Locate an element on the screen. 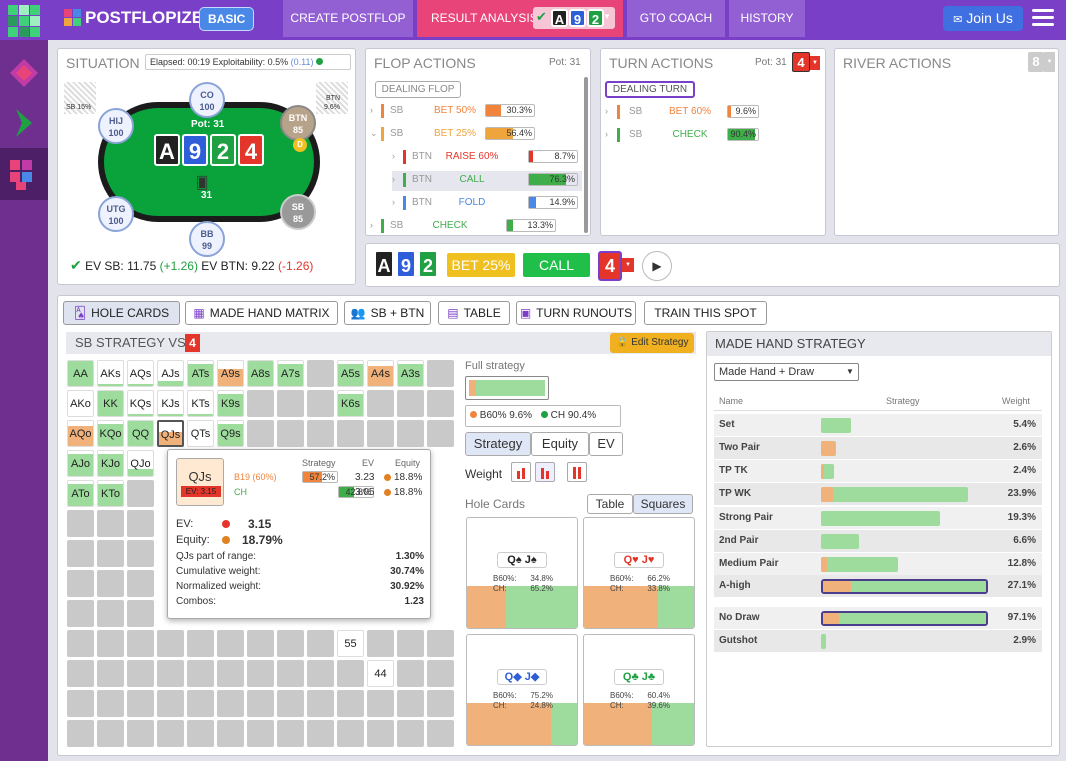 This screenshot has height=761, width=1066. matrix-cell: ATo is located at coordinates (80, 493).